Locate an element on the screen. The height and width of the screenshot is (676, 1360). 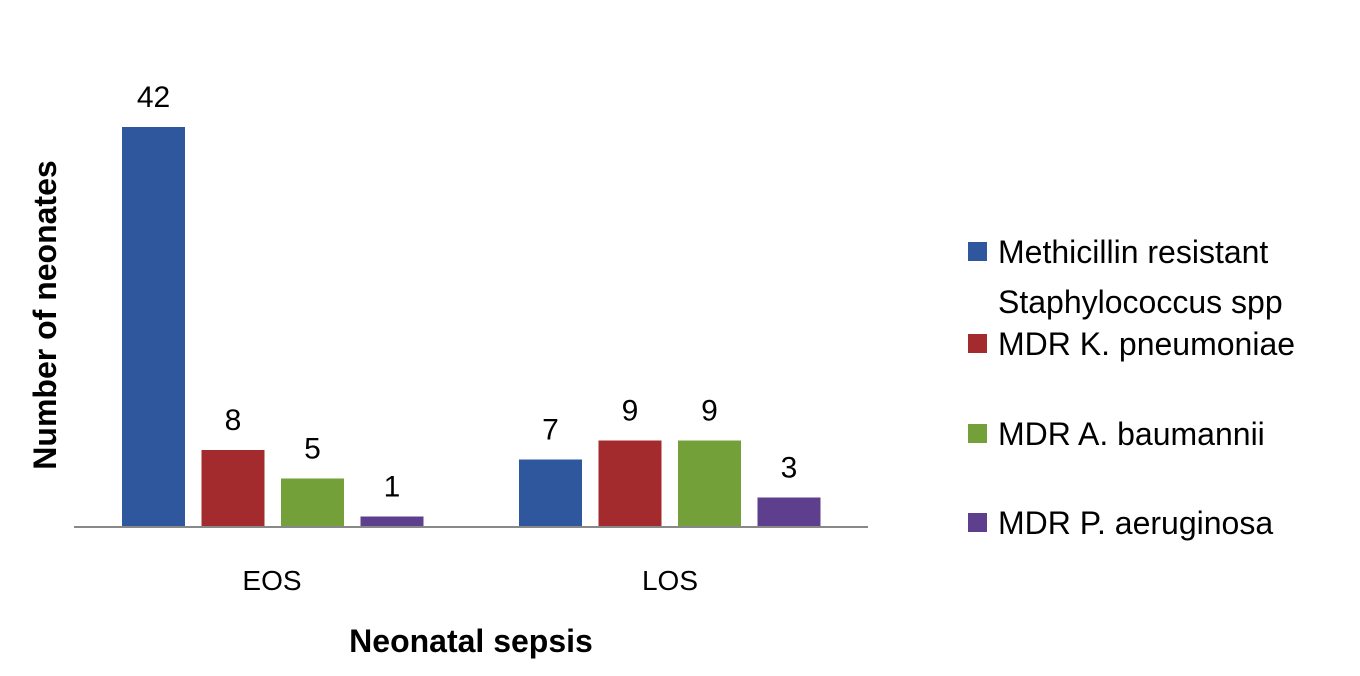
legend-label-2: MDR K. pneumoniae is located at coordinates (1146, 344).